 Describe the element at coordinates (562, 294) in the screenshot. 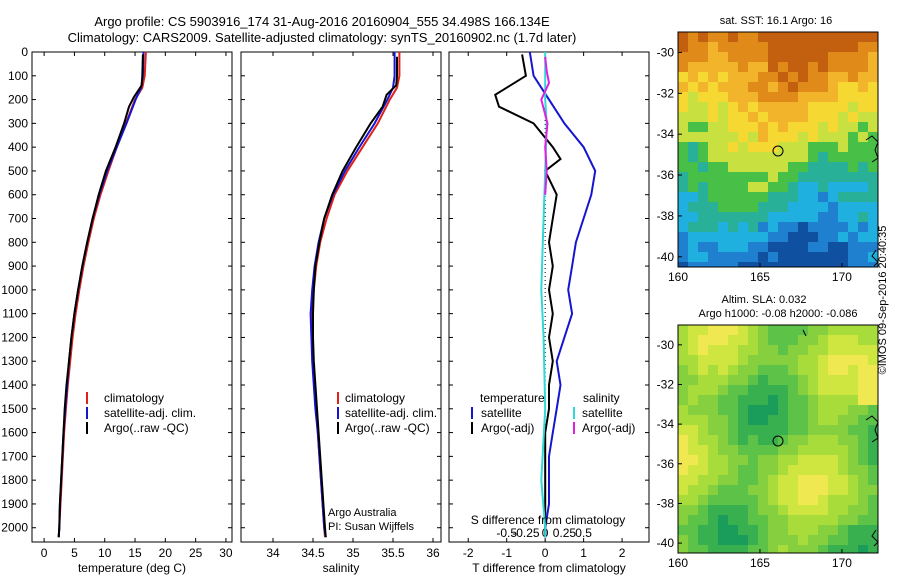

I see `series-line-temperature-satellite` at that location.